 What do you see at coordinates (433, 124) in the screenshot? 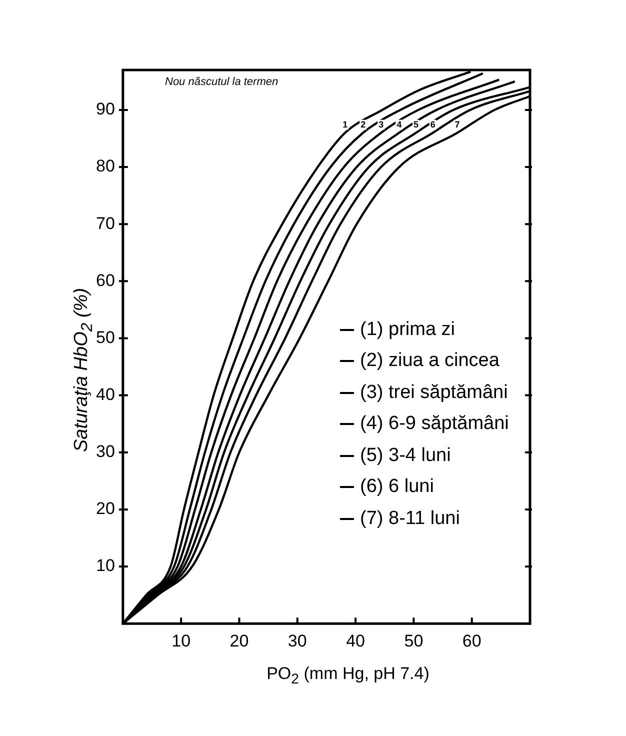
I see `annotation: 6` at bounding box center [433, 124].